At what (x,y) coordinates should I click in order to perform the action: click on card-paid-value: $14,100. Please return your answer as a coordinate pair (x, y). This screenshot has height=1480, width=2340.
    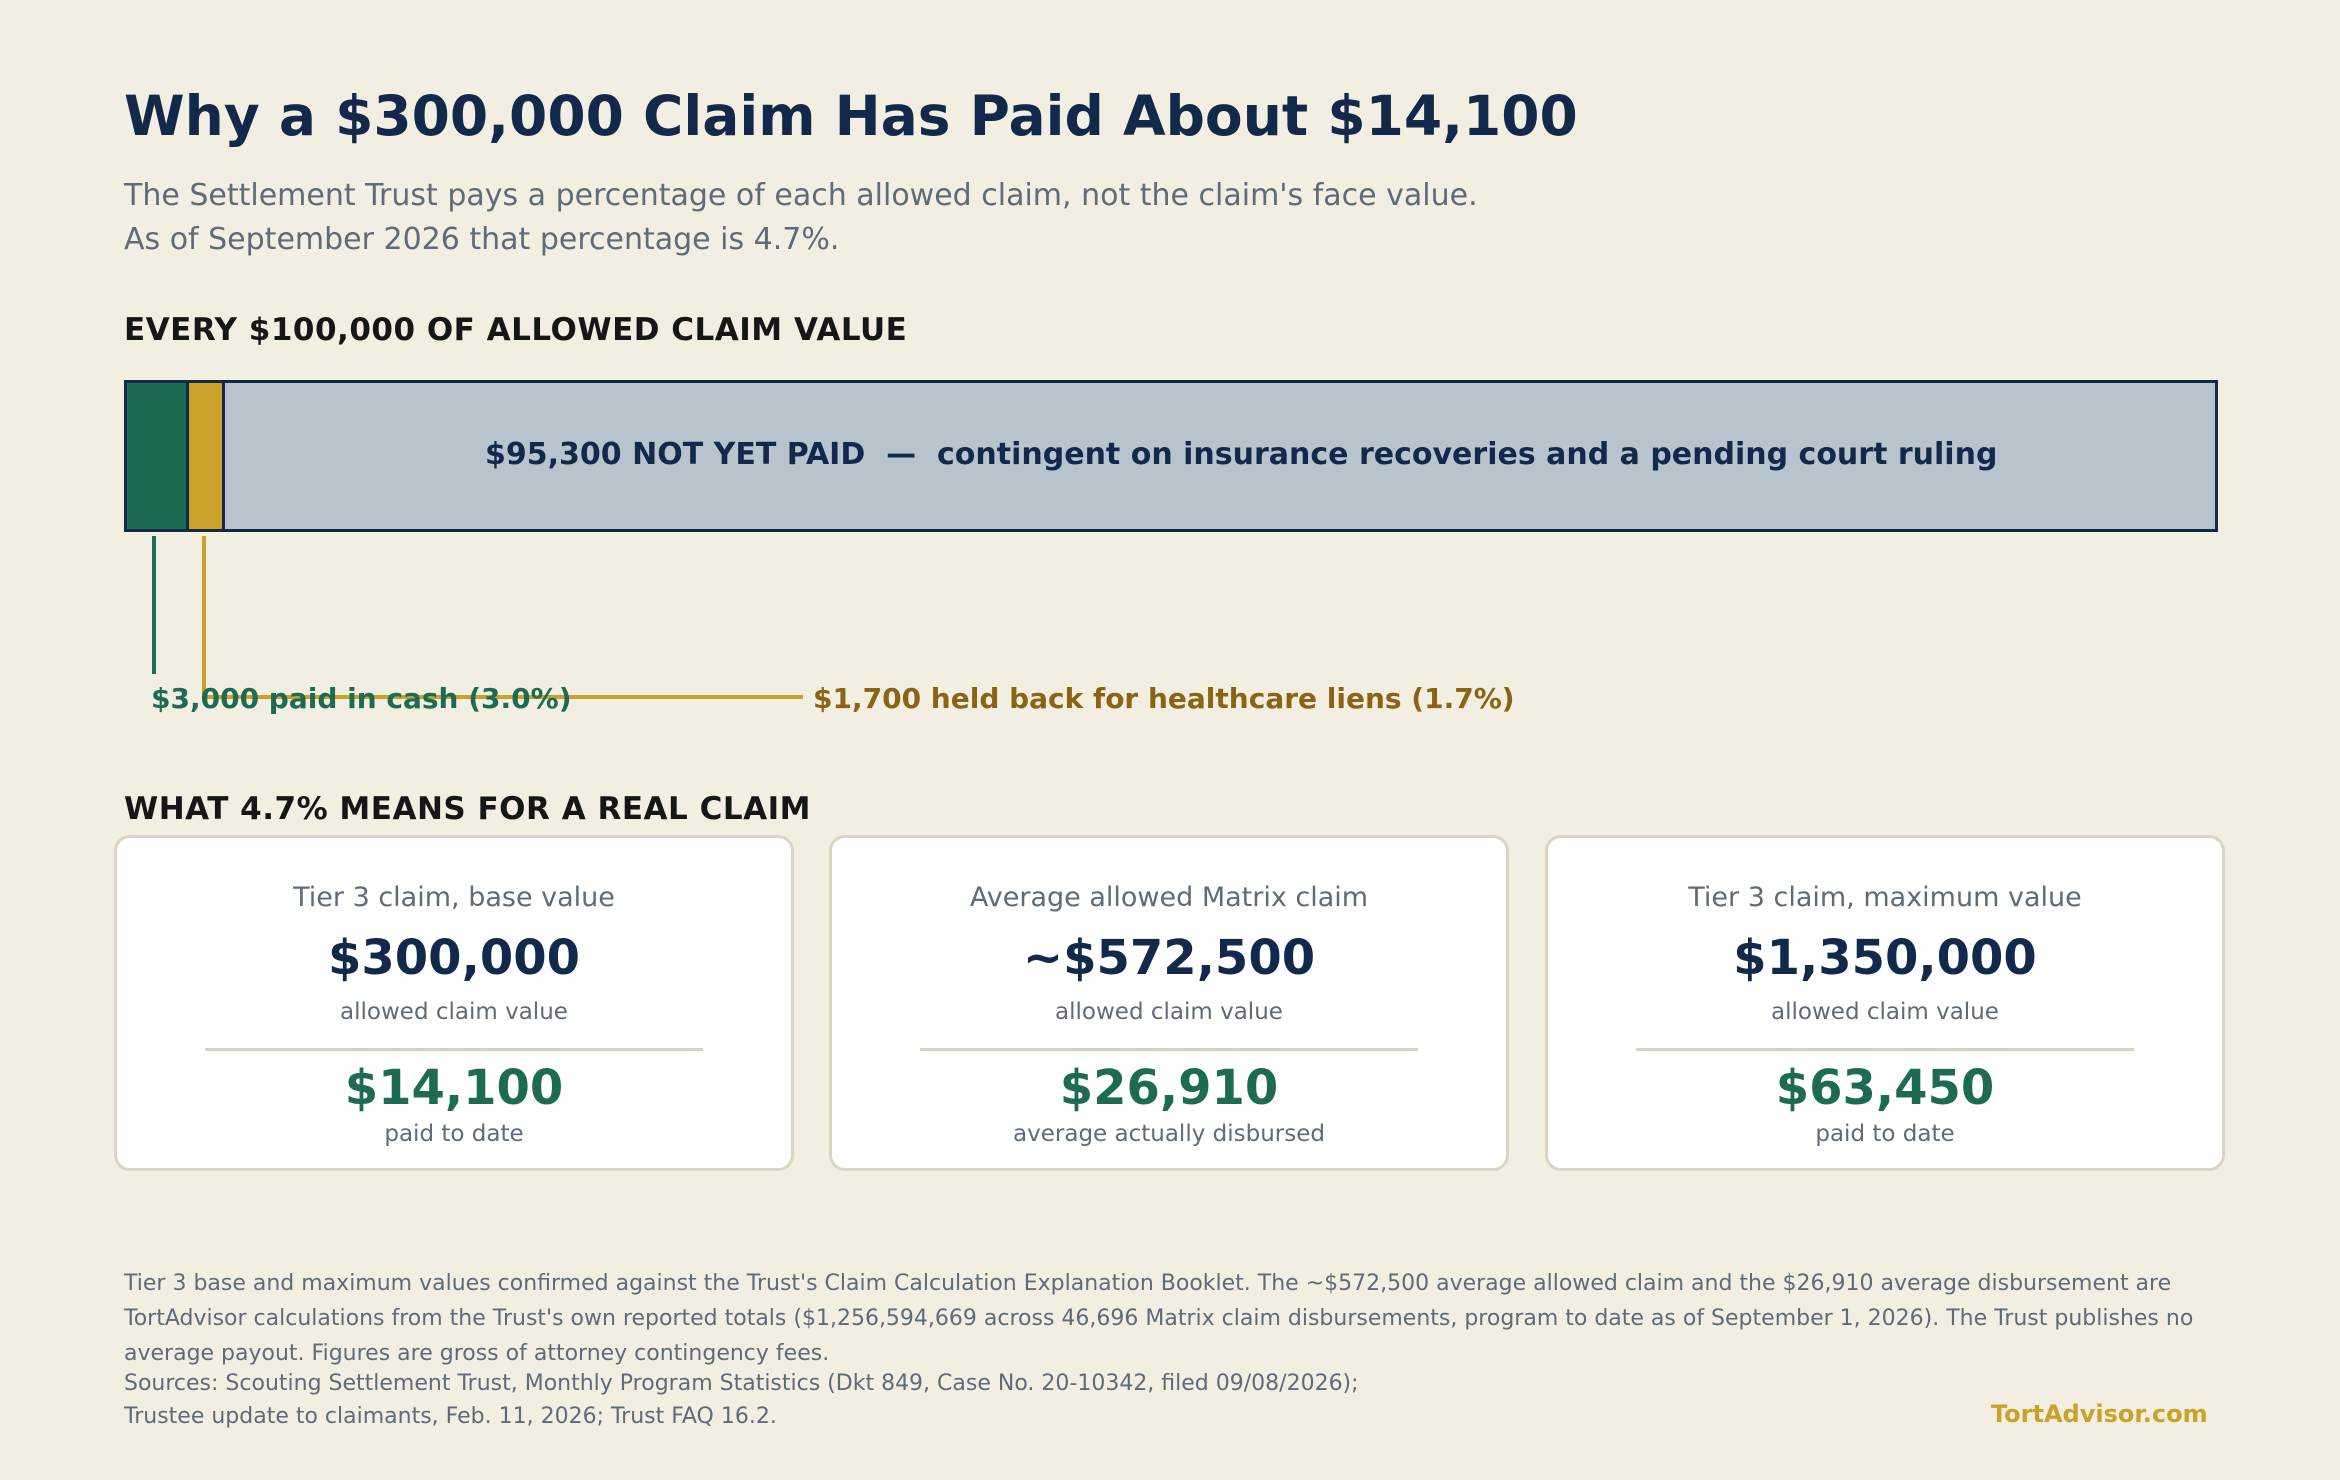
    Looking at the image, I should click on (454, 1088).